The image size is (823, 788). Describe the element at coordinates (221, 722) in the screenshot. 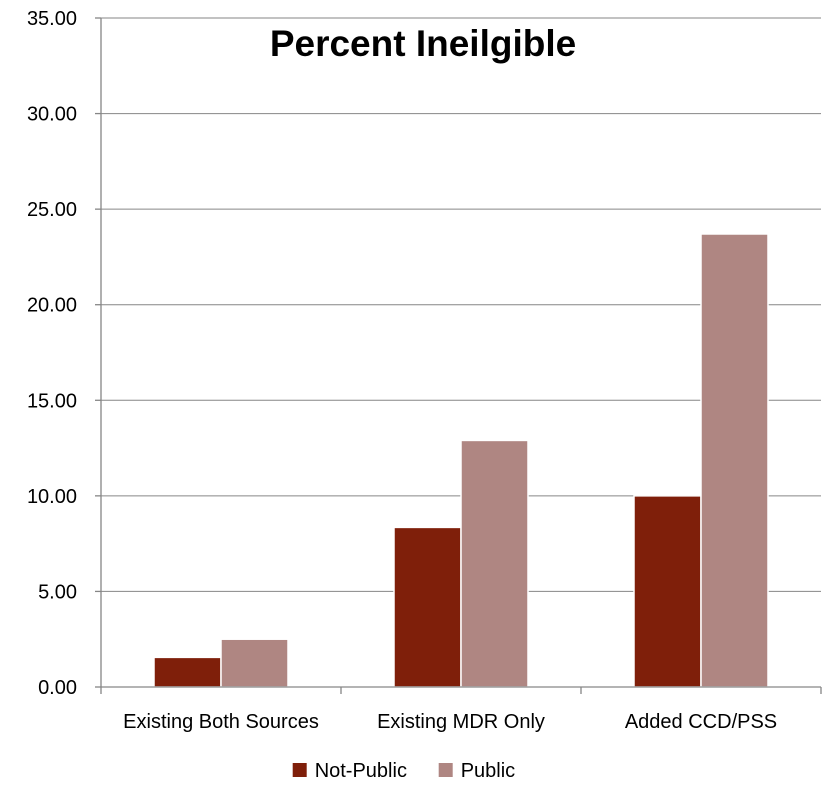

I see `x-category-label: Existing Both Sources` at that location.